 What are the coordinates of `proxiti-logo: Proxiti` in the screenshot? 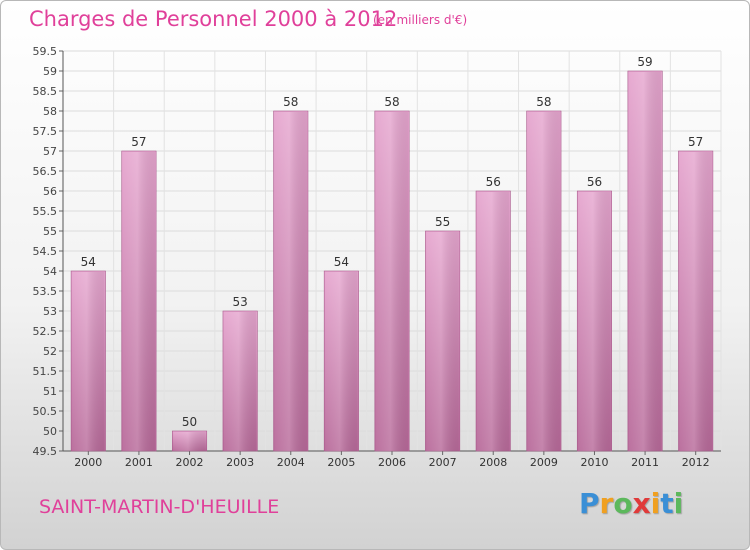 It's located at (631, 503).